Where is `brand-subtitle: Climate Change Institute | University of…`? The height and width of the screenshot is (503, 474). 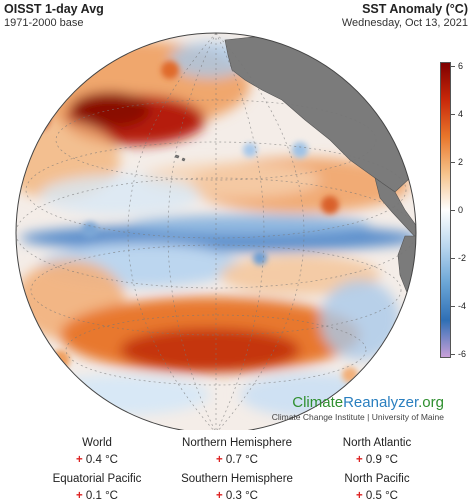
brand-subtitle: Climate Change Institute | University of… is located at coordinates (357, 417).